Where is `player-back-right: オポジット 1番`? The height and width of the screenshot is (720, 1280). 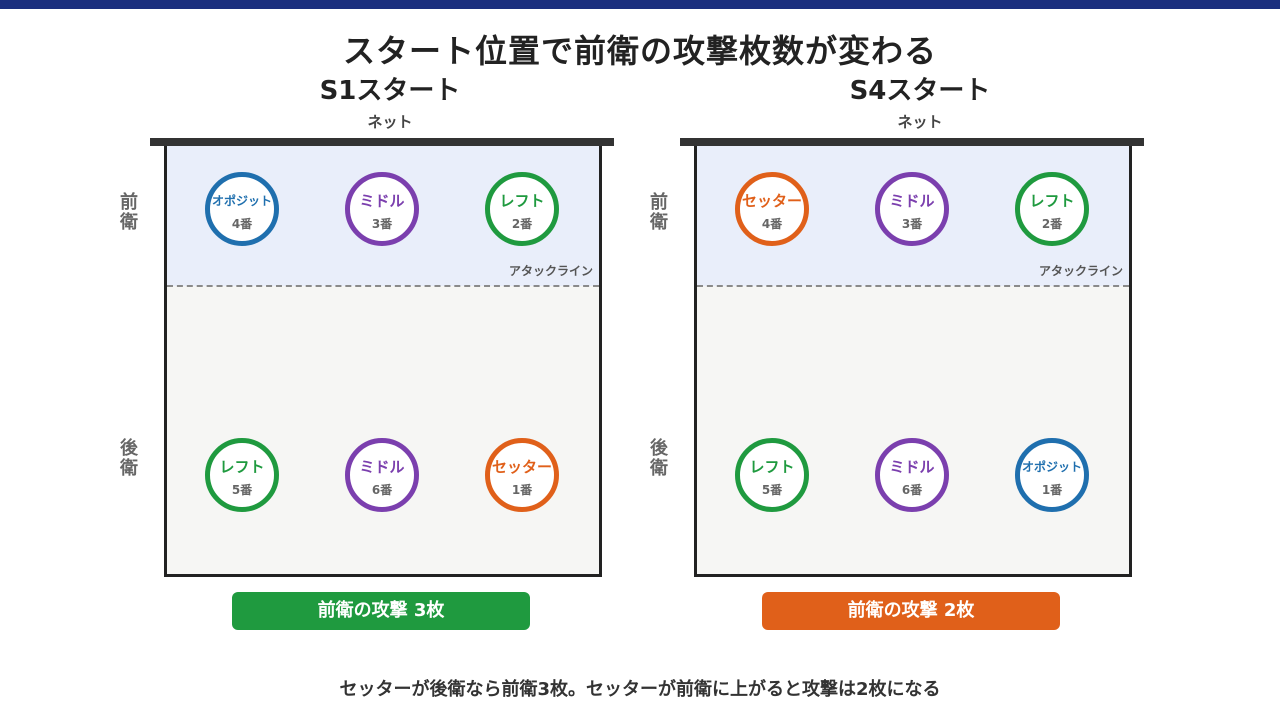
player-back-right: オポジット 1番 is located at coordinates (1052, 475).